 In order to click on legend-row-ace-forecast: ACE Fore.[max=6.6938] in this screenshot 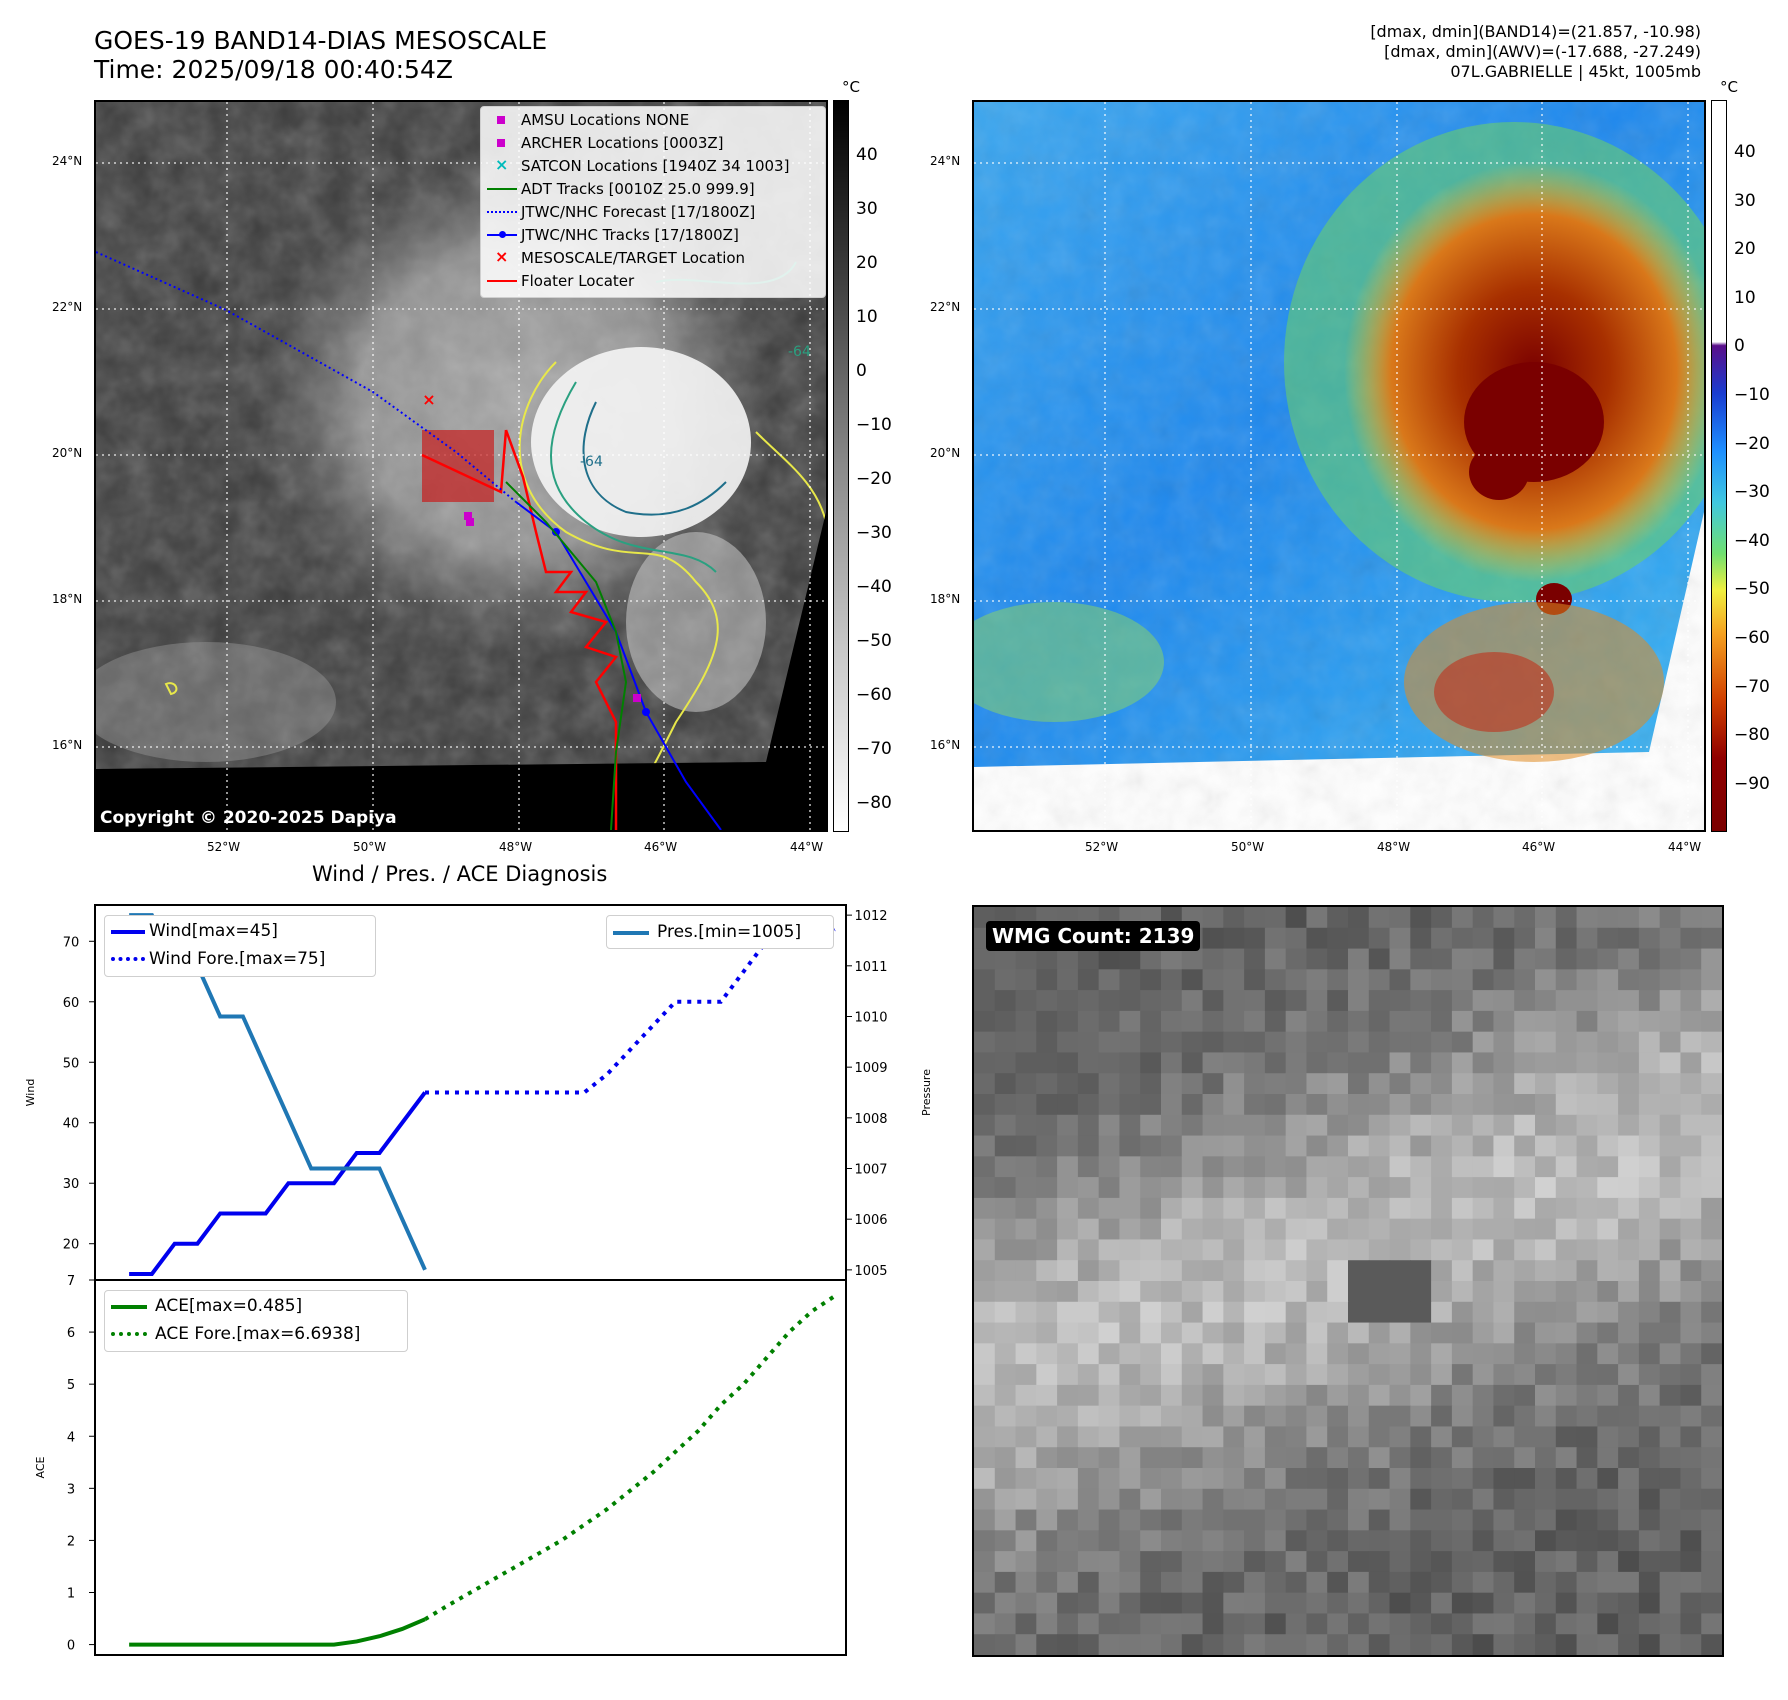, I will do `click(232, 1334)`.